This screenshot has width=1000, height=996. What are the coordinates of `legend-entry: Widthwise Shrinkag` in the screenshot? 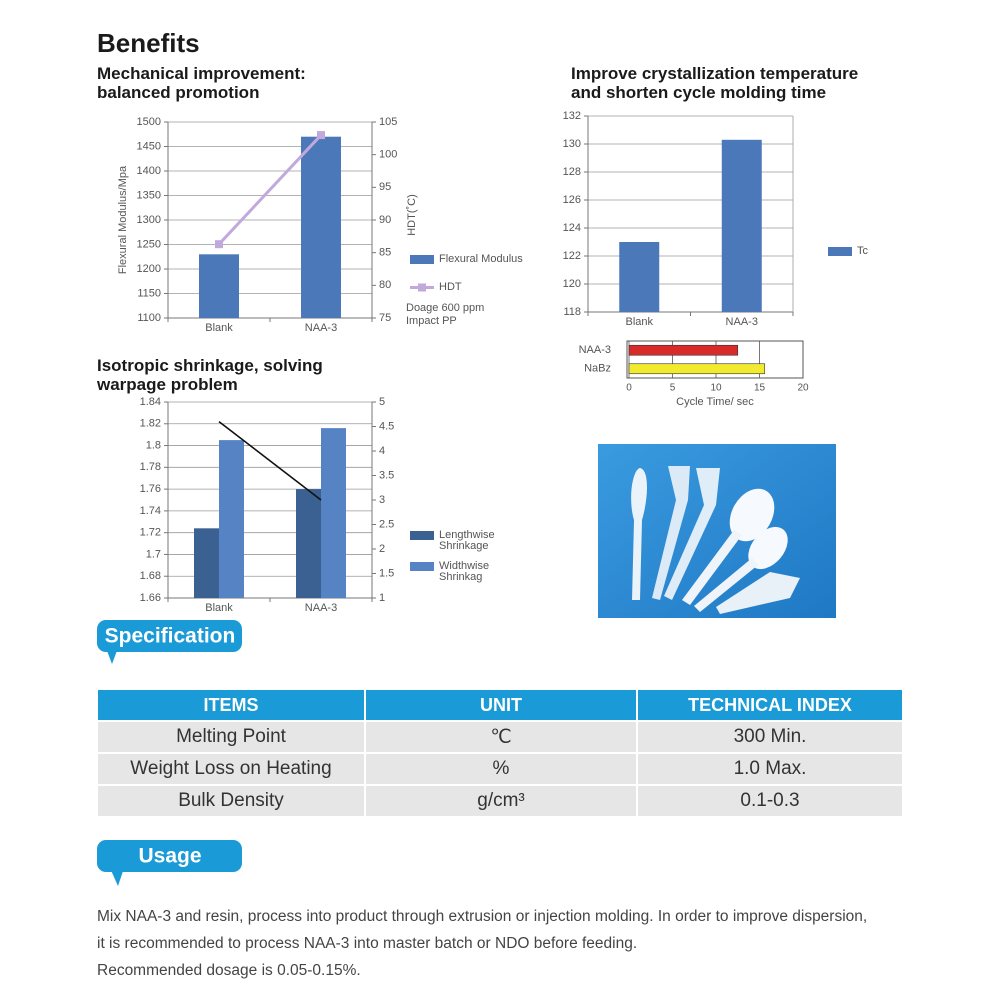 It's located at (457, 572).